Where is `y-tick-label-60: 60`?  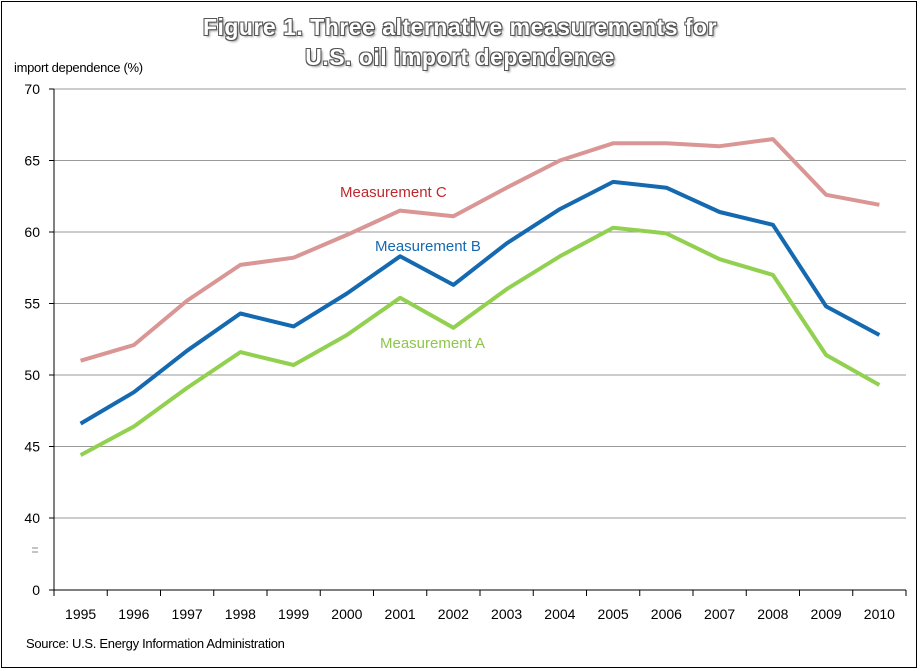 y-tick-label-60: 60 is located at coordinates (32, 232).